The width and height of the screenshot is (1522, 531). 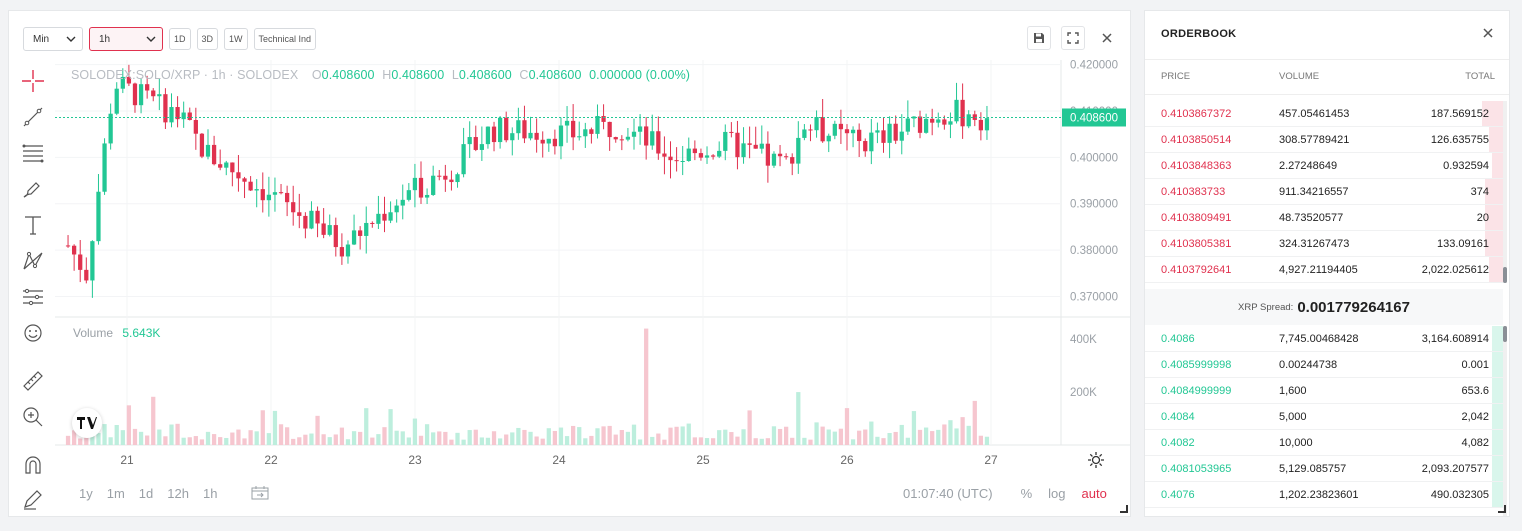 What do you see at coordinates (33, 153) in the screenshot?
I see `fib-tool` at bounding box center [33, 153].